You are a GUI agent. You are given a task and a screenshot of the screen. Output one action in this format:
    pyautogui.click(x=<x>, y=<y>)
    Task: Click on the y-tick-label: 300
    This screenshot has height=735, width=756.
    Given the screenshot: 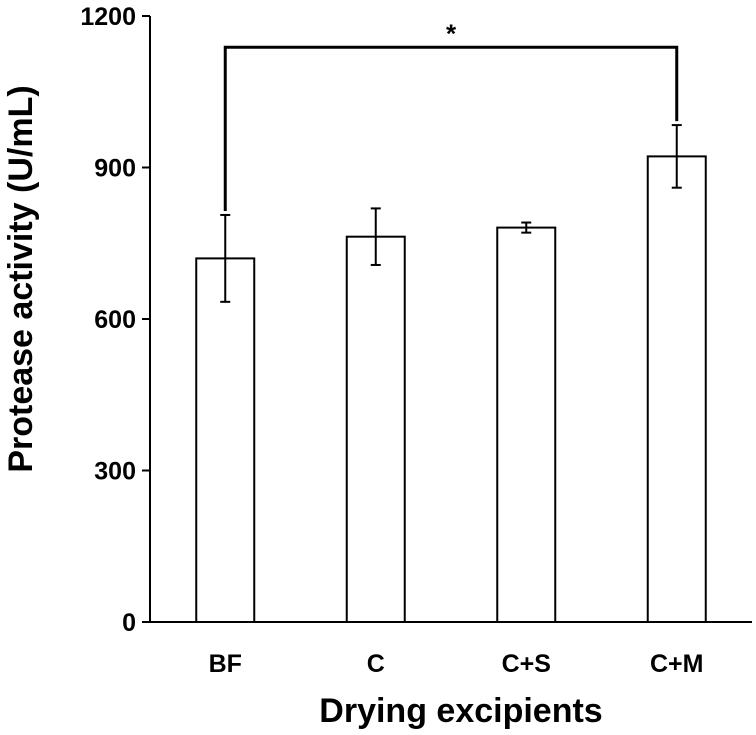 What is the action you would take?
    pyautogui.click(x=115, y=472)
    